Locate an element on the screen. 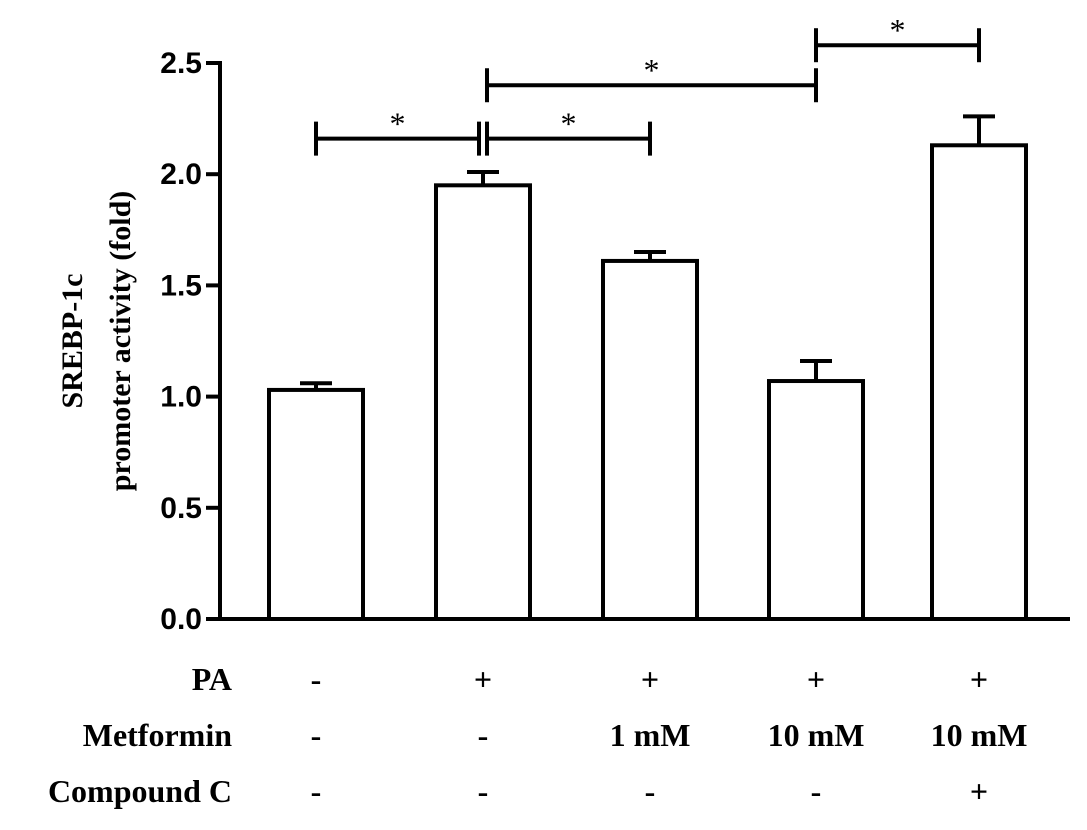 Image resolution: width=1087 pixels, height=830 pixels. y-axis-label: promoter activity (fold) is located at coordinates (120, 341).